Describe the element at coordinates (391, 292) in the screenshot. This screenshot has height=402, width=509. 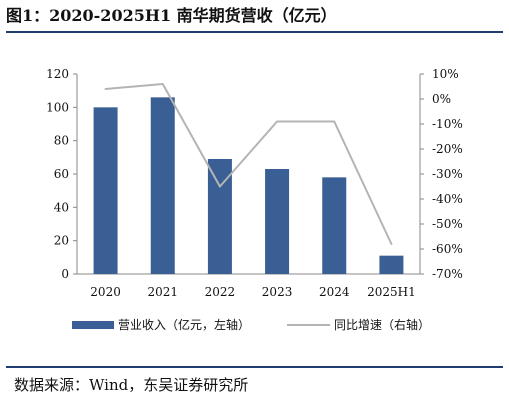
I see `x-tick-label: 2025H1` at that location.